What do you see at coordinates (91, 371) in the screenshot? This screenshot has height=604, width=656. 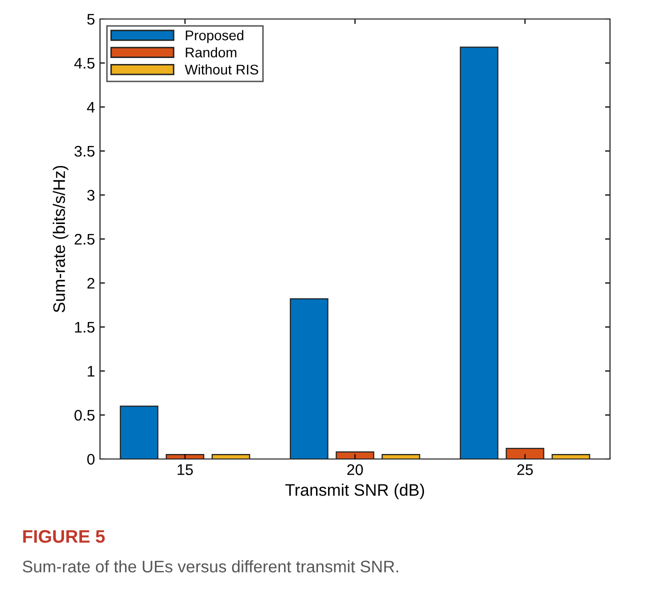 I see `y-tick-label: 1` at bounding box center [91, 371].